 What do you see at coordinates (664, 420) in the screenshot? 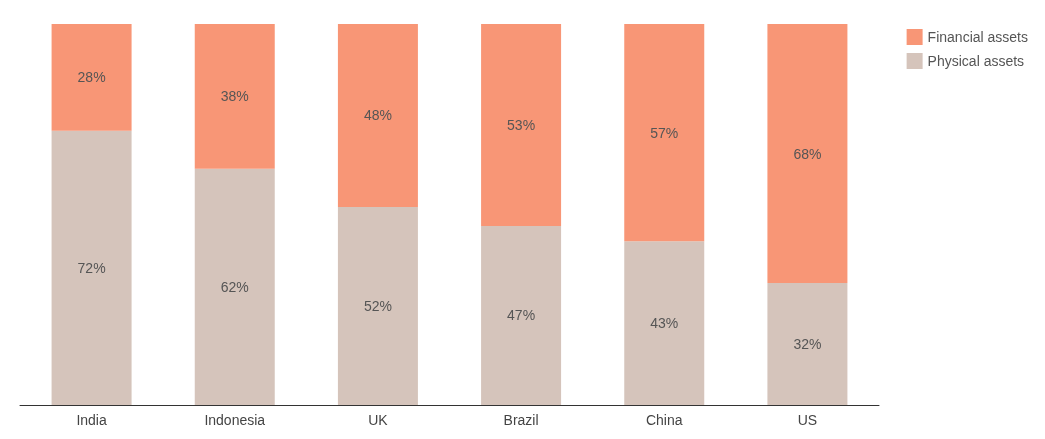
I see `x-tick-label: China` at bounding box center [664, 420].